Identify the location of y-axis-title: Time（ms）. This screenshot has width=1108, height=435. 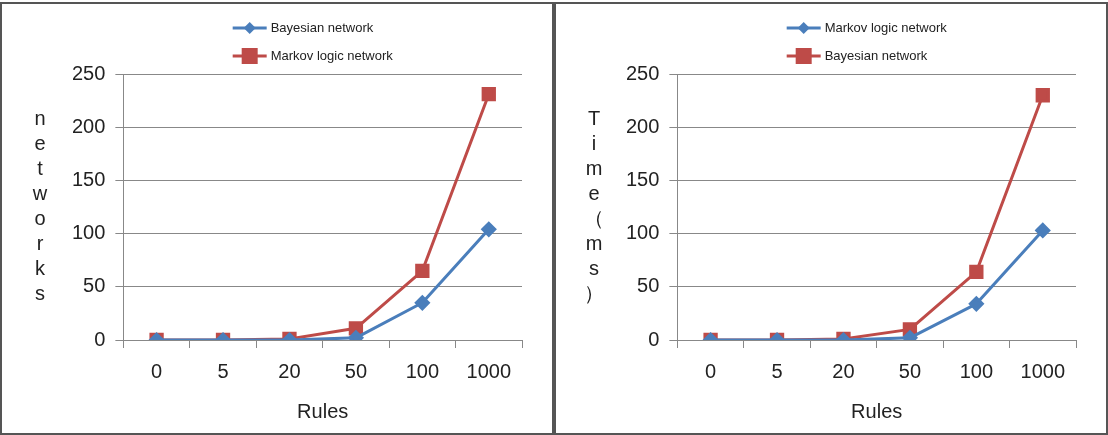
(594, 206).